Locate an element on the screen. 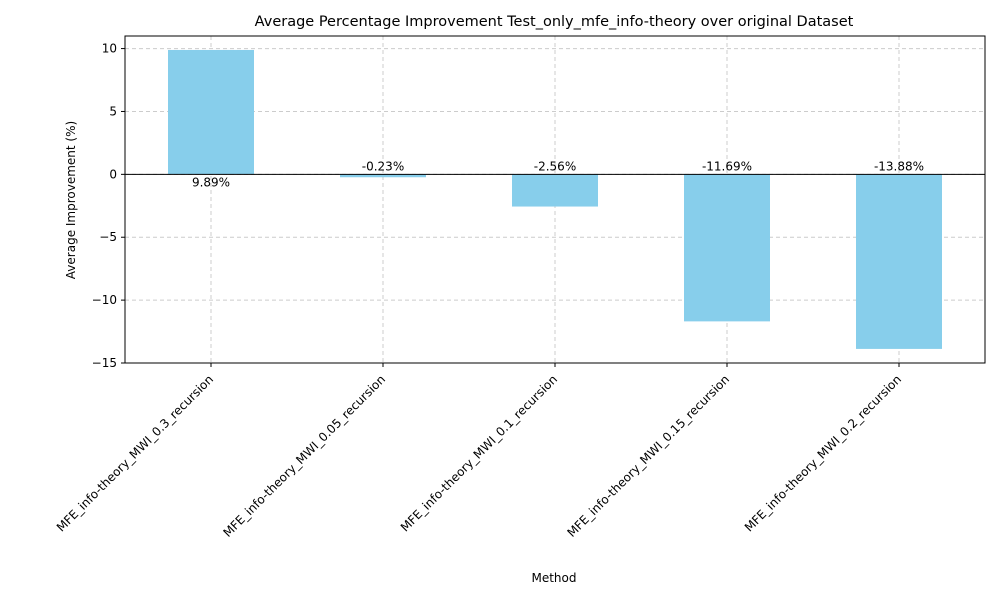 The height and width of the screenshot is (600, 1000). y-tick-label: −5 is located at coordinates (108, 237).